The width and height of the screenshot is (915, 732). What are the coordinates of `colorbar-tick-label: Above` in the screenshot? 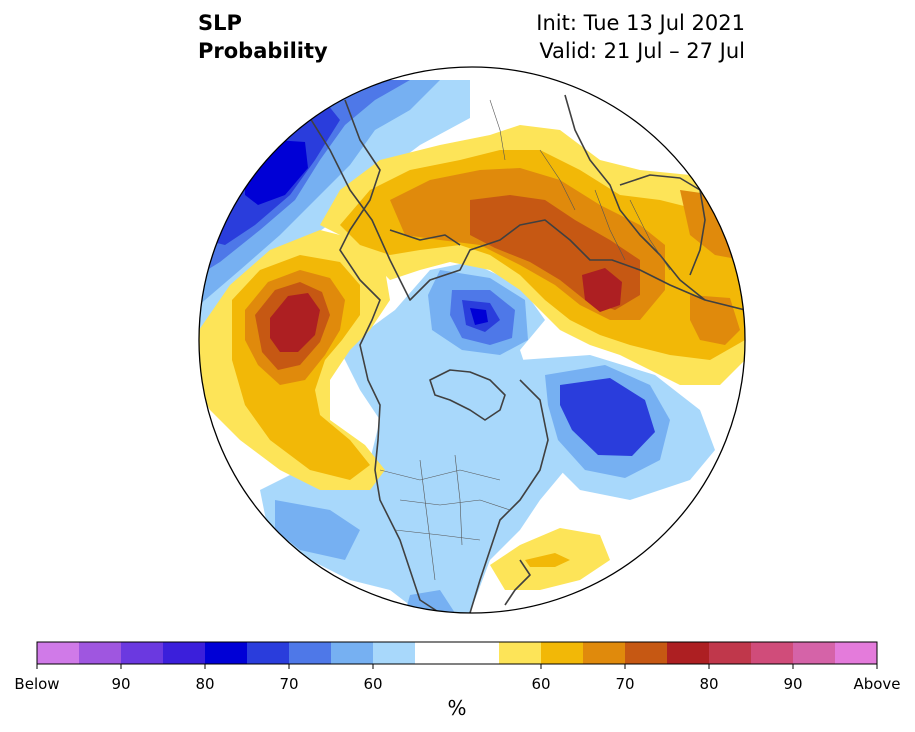 It's located at (877, 684).